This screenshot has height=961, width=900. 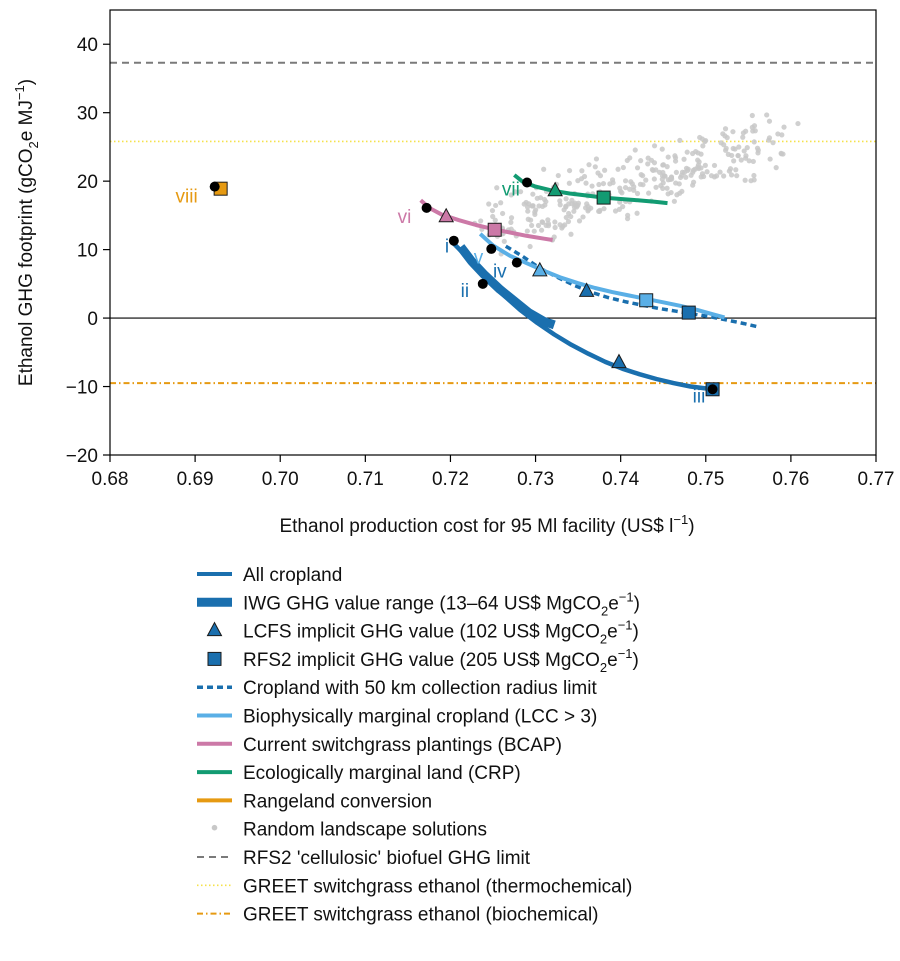 What do you see at coordinates (365, 830) in the screenshot?
I see `legend-label: Random landscape solutions` at bounding box center [365, 830].